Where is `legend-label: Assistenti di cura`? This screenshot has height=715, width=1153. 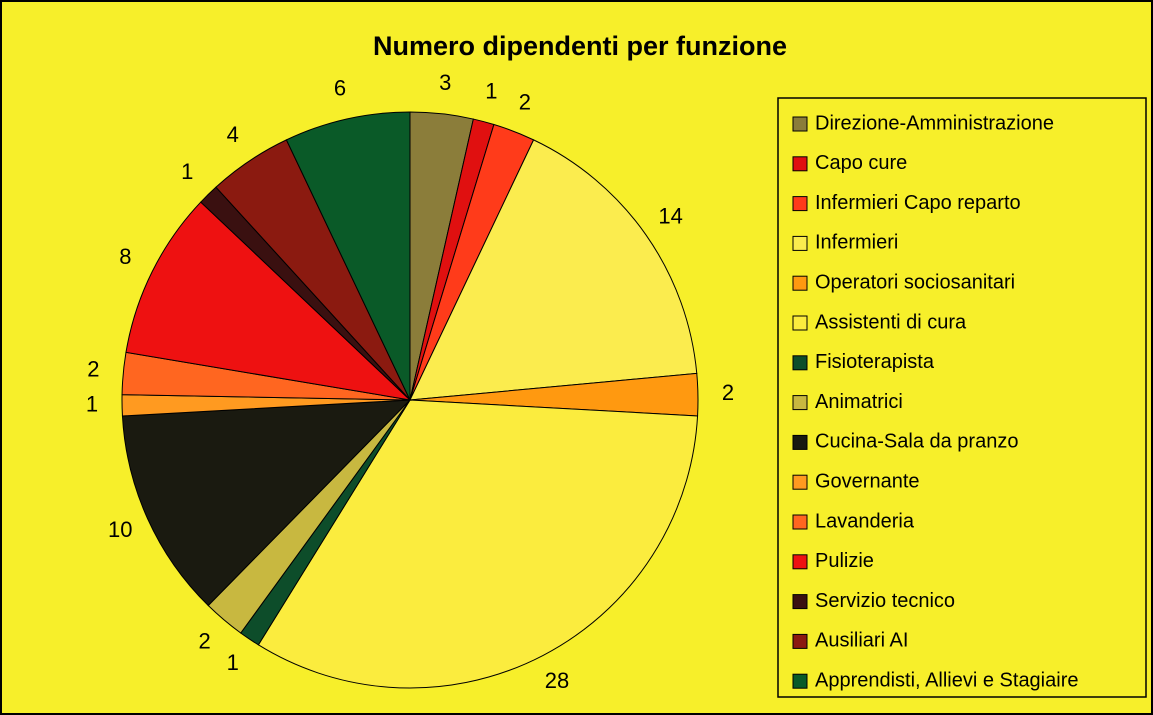
legend-label: Assistenti di cura is located at coordinates (891, 322).